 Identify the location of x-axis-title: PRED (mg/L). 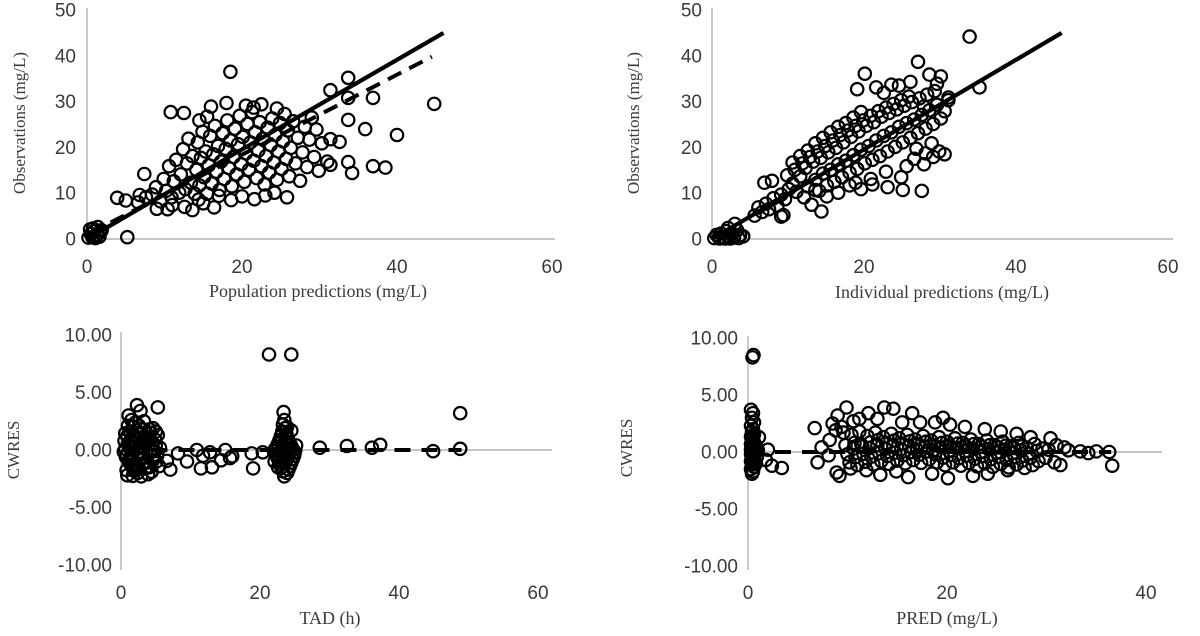
(947, 618).